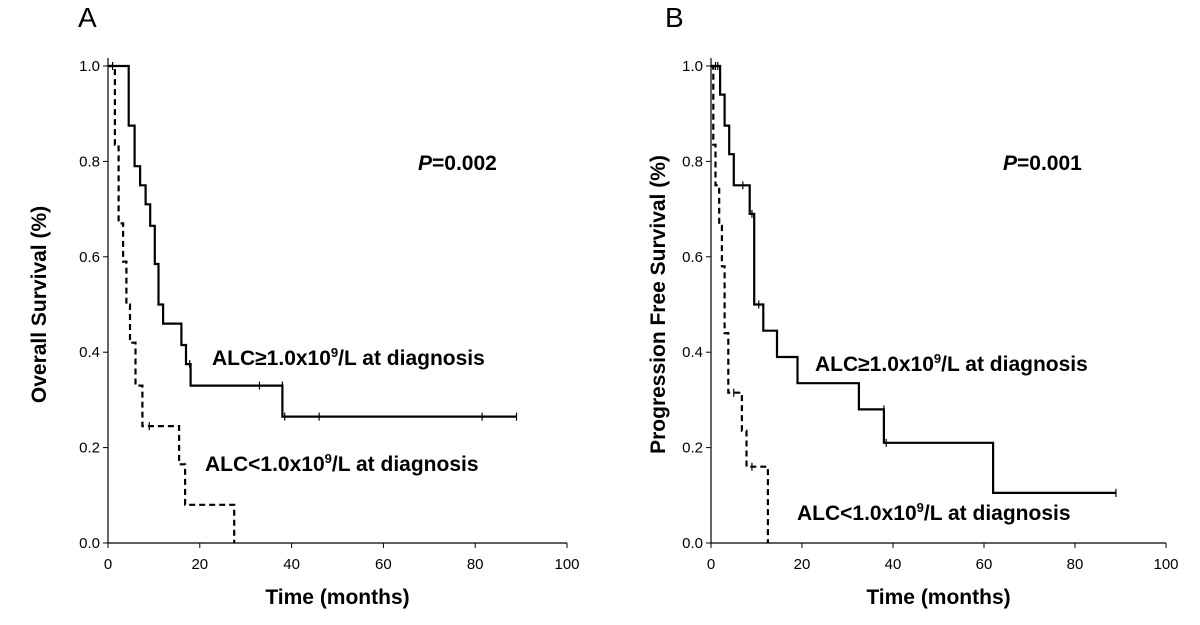 This screenshot has width=1200, height=625. Describe the element at coordinates (87, 17) in the screenshot. I see `panel-letter: A` at that location.